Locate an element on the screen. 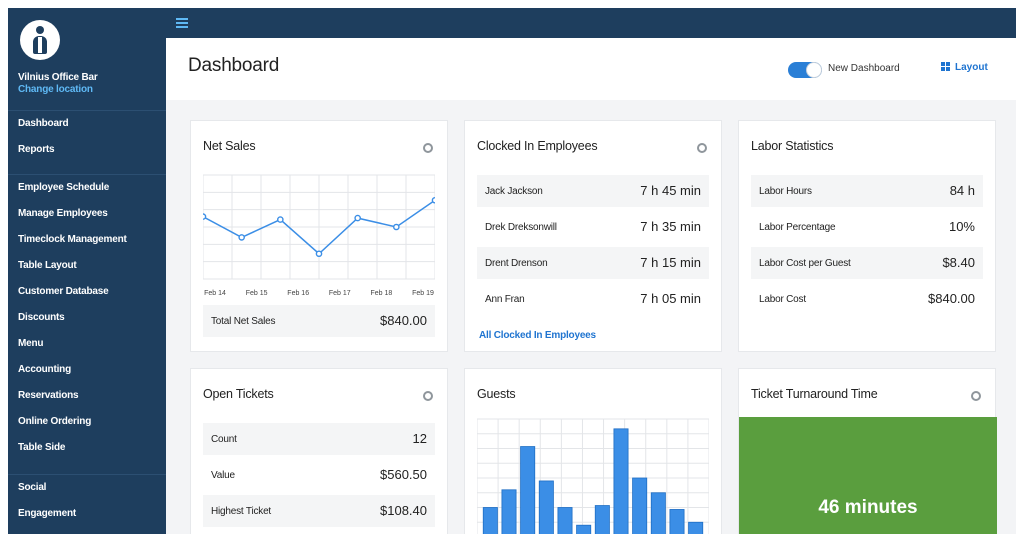 Image resolution: width=1024 pixels, height=542 pixels. employee-time: 7 h 45 min is located at coordinates (670, 190).